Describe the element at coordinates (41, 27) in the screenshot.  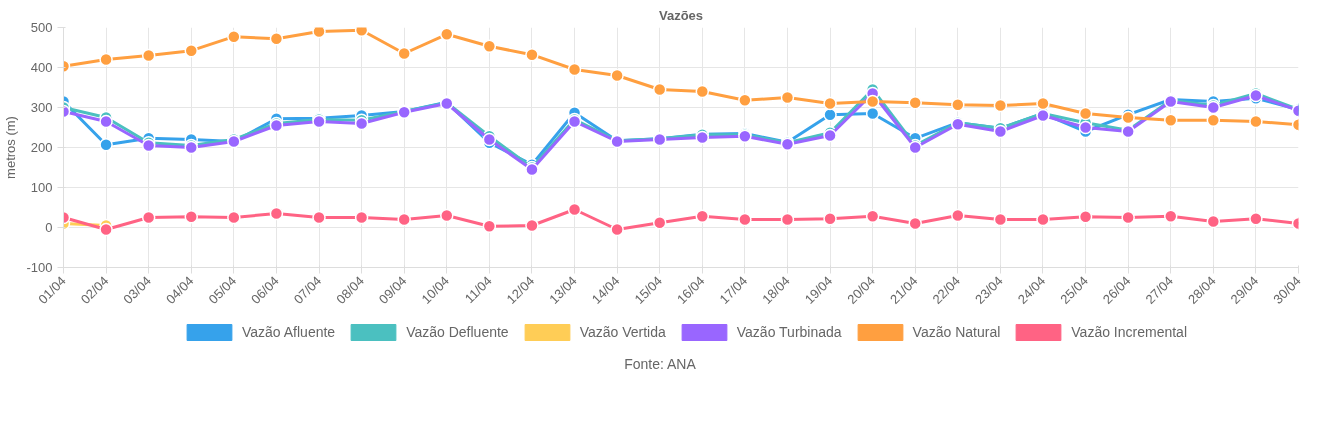
I see `y-tick-label: 500` at that location.